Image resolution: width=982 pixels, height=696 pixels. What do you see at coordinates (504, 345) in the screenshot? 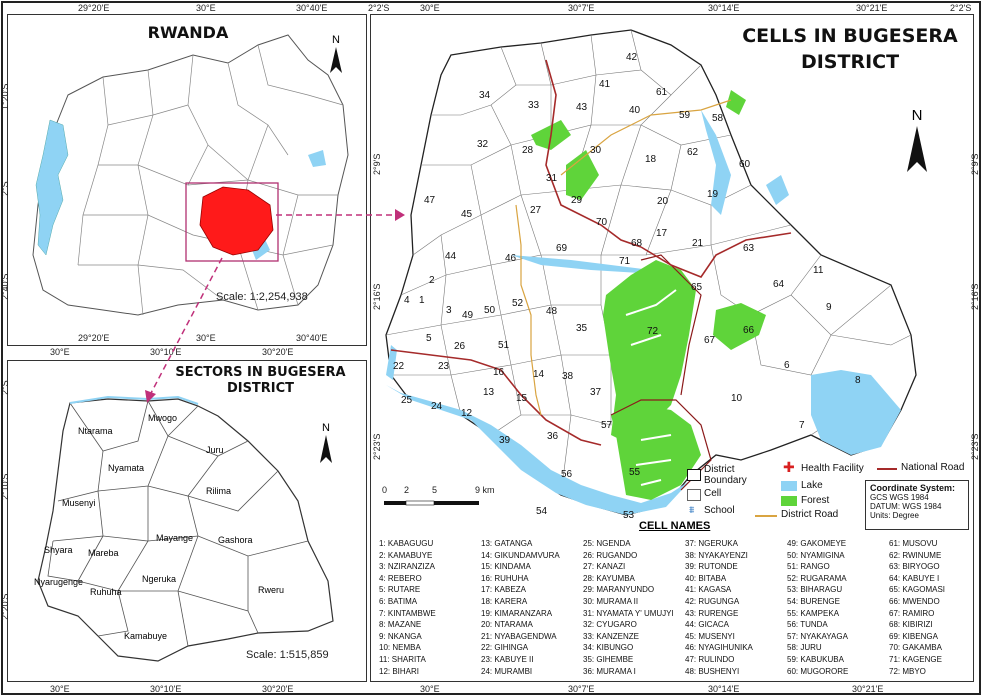
I see `cell-number-label: 51` at bounding box center [504, 345].